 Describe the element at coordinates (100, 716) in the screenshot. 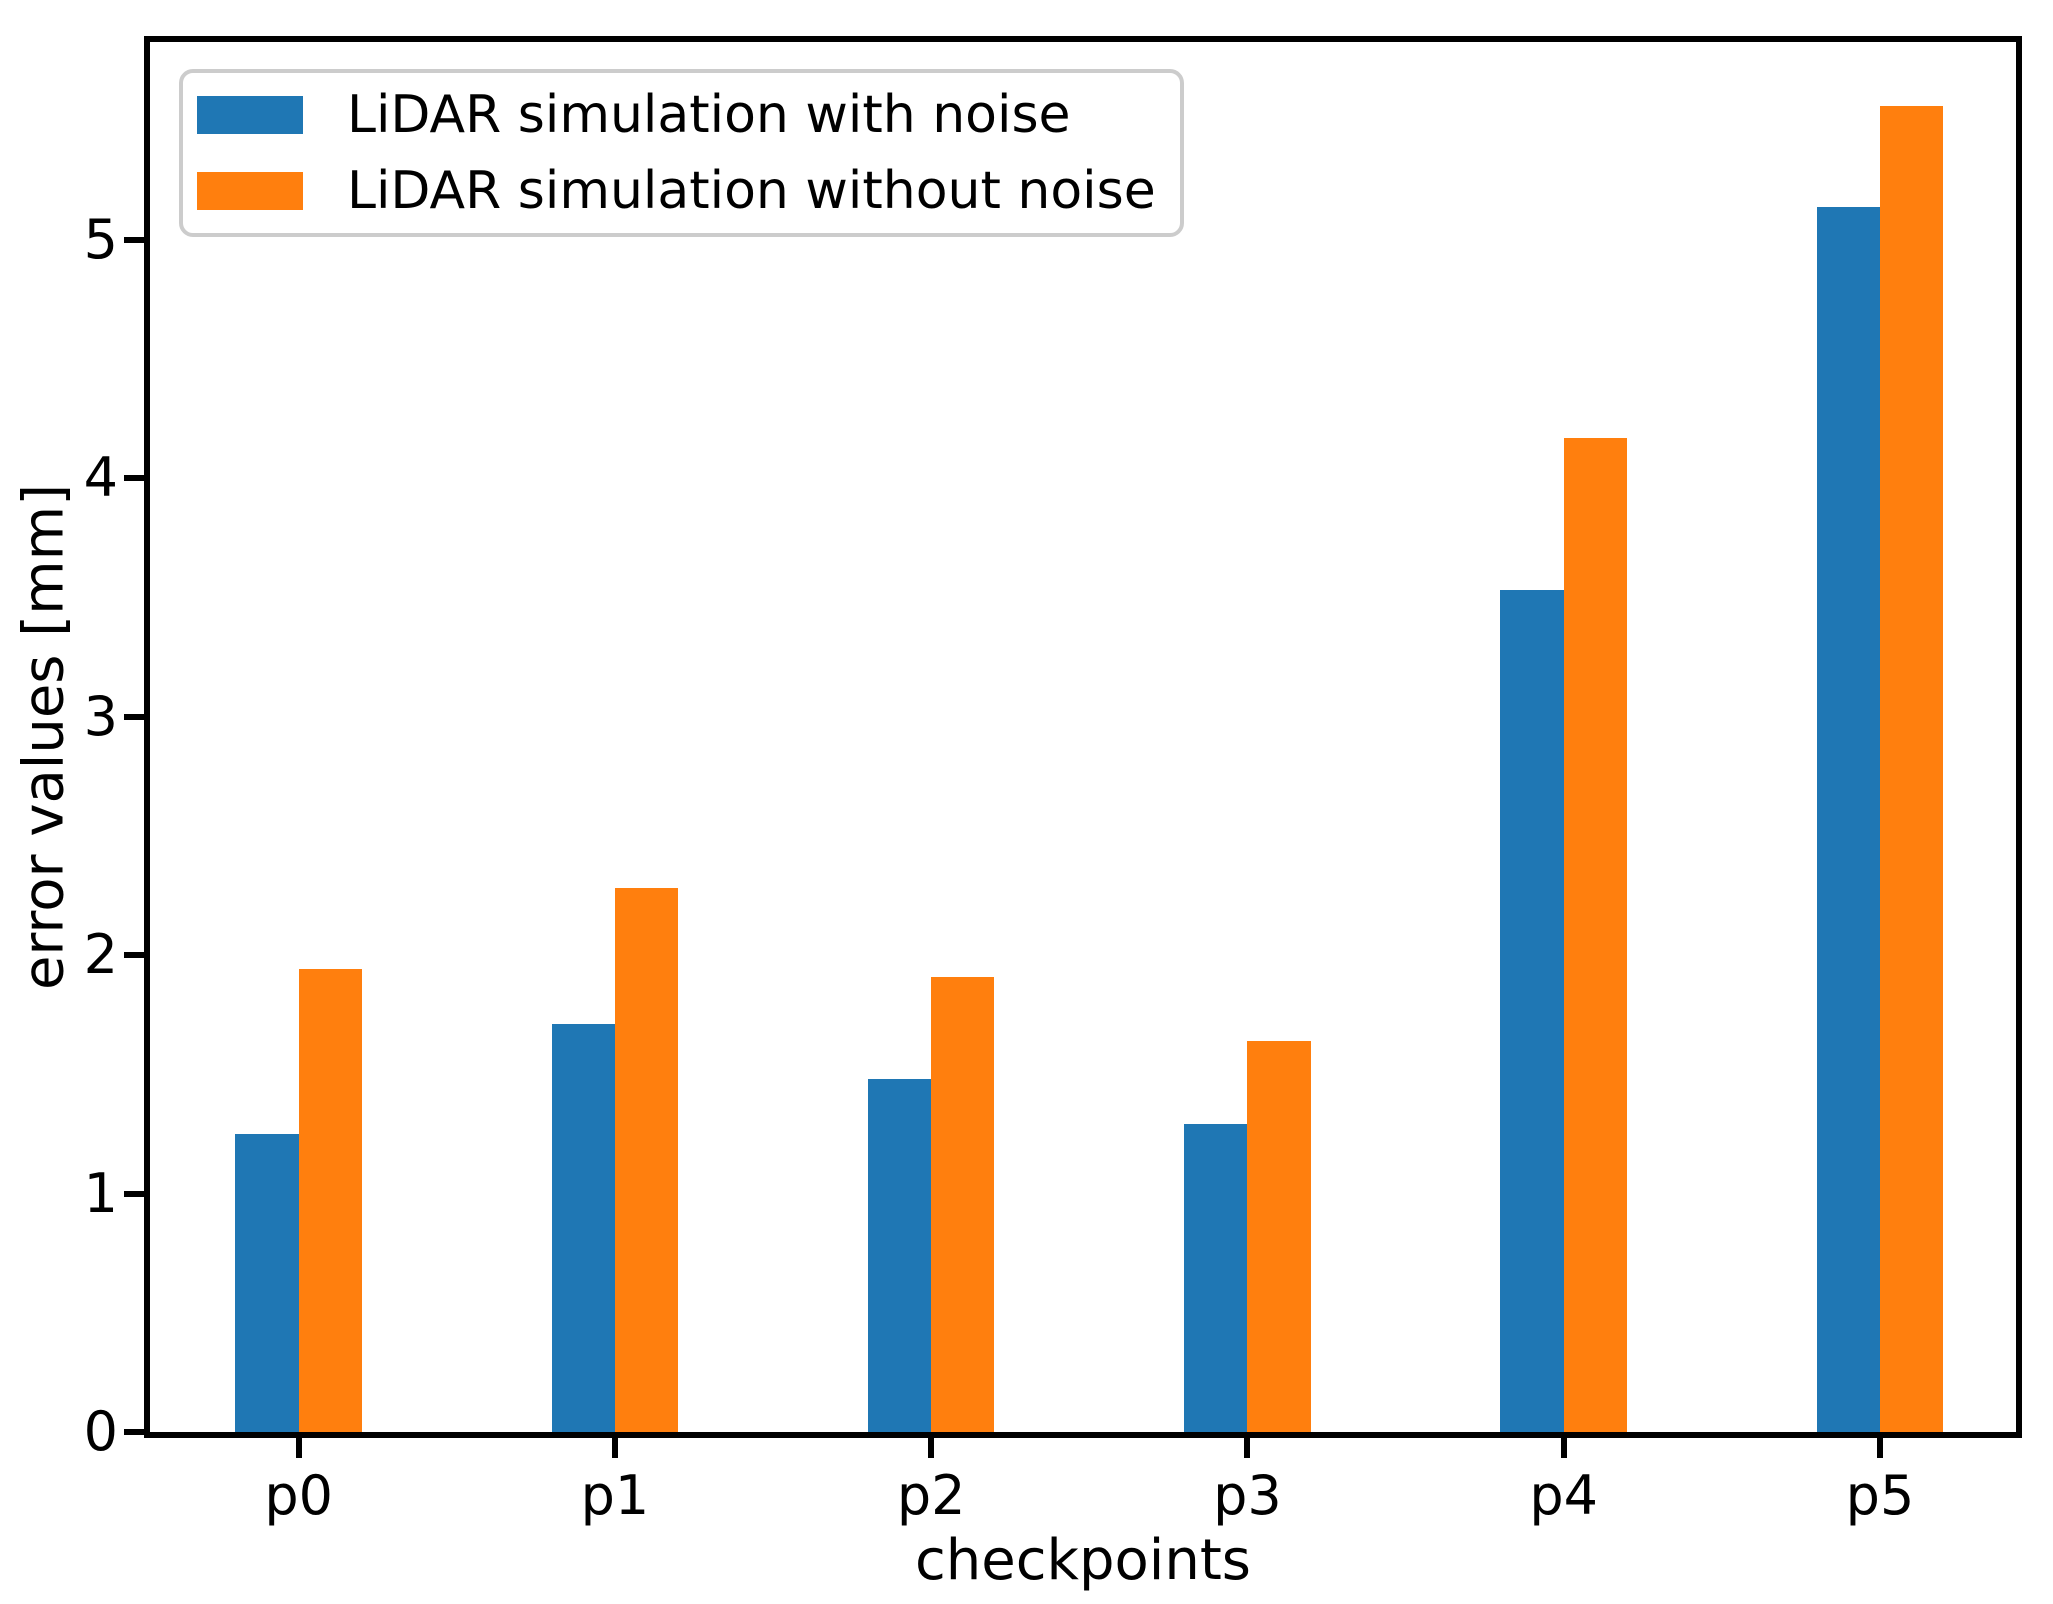

I see `y-tick-label-3: 3` at that location.